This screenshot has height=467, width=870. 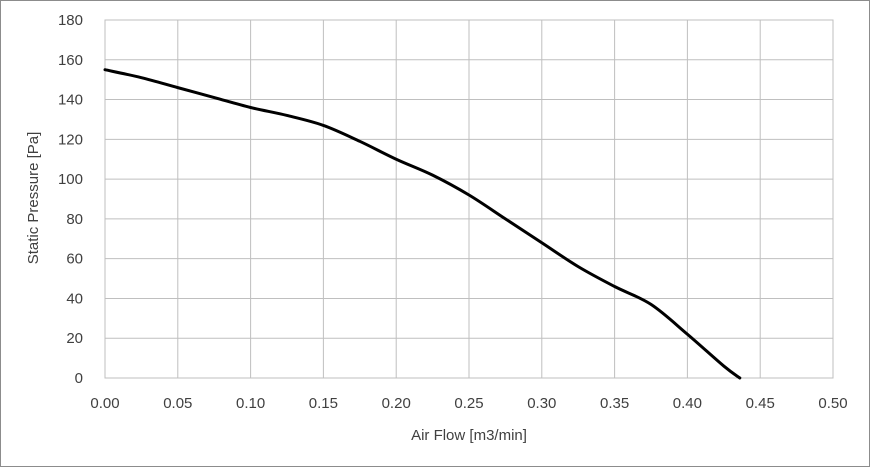 What do you see at coordinates (74, 338) in the screenshot?
I see `y-tick-label: 20` at bounding box center [74, 338].